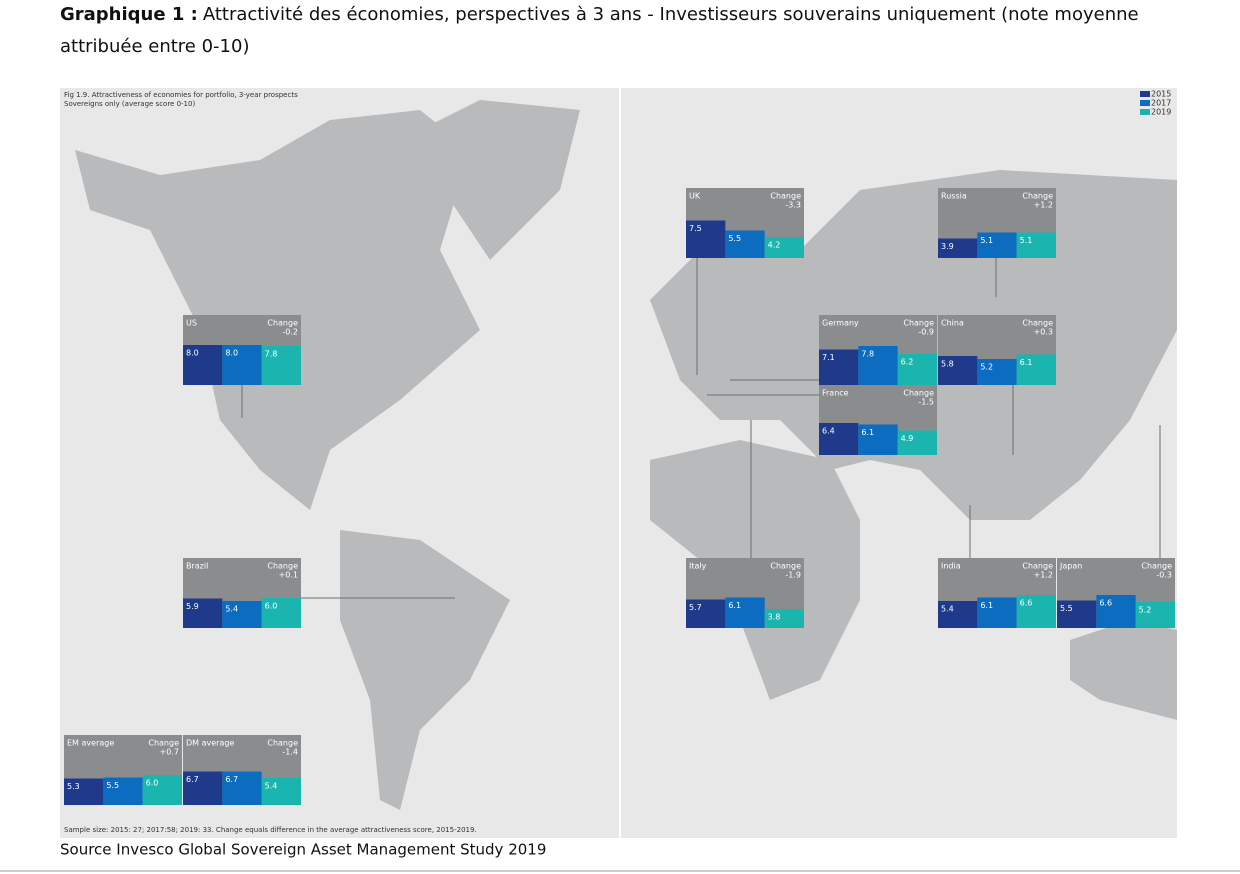  I want to click on change-value: -0.9, so click(926, 332).